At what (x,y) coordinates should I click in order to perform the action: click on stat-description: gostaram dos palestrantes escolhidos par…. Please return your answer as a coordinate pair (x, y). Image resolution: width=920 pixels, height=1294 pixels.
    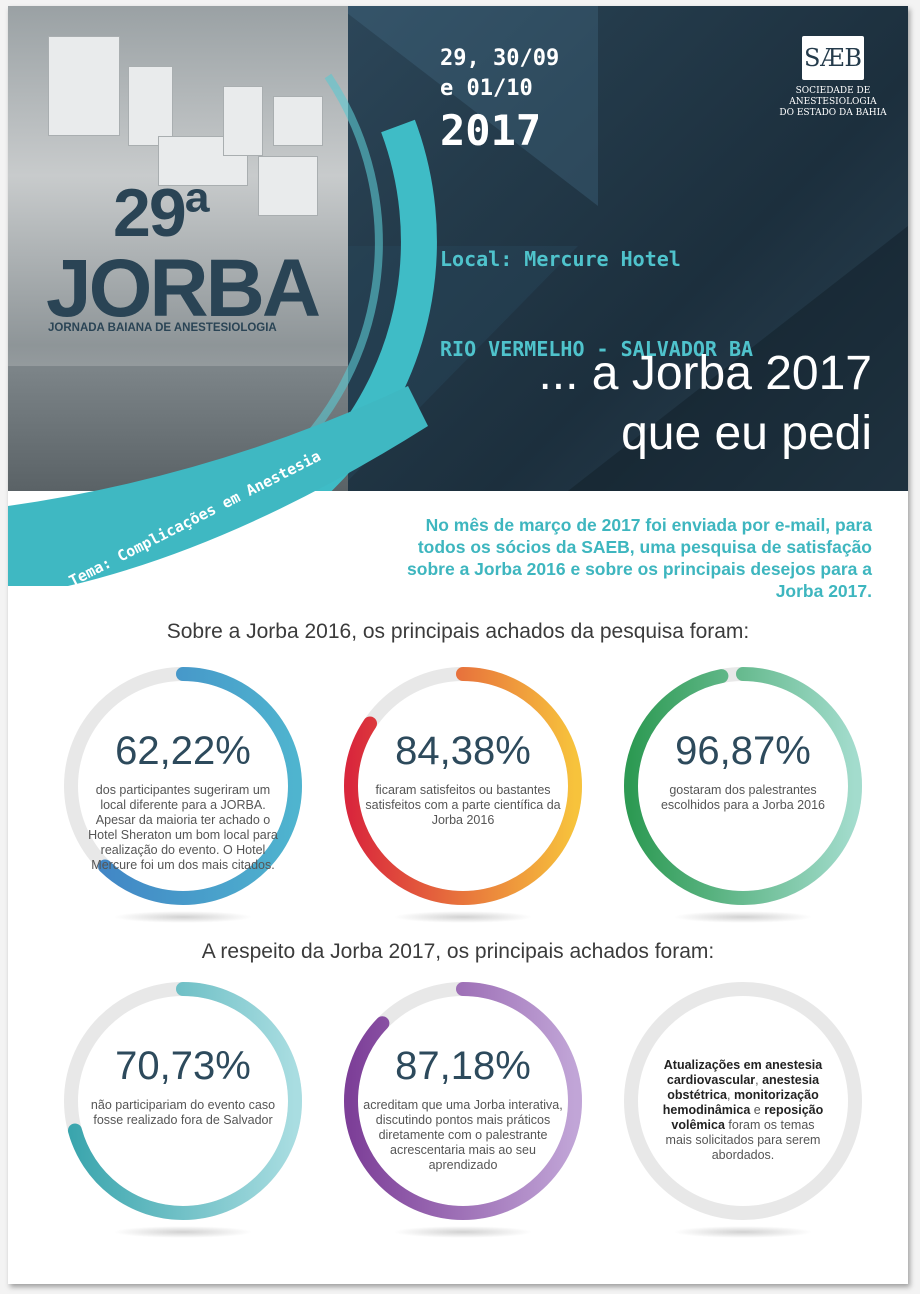
    Looking at the image, I should click on (742, 797).